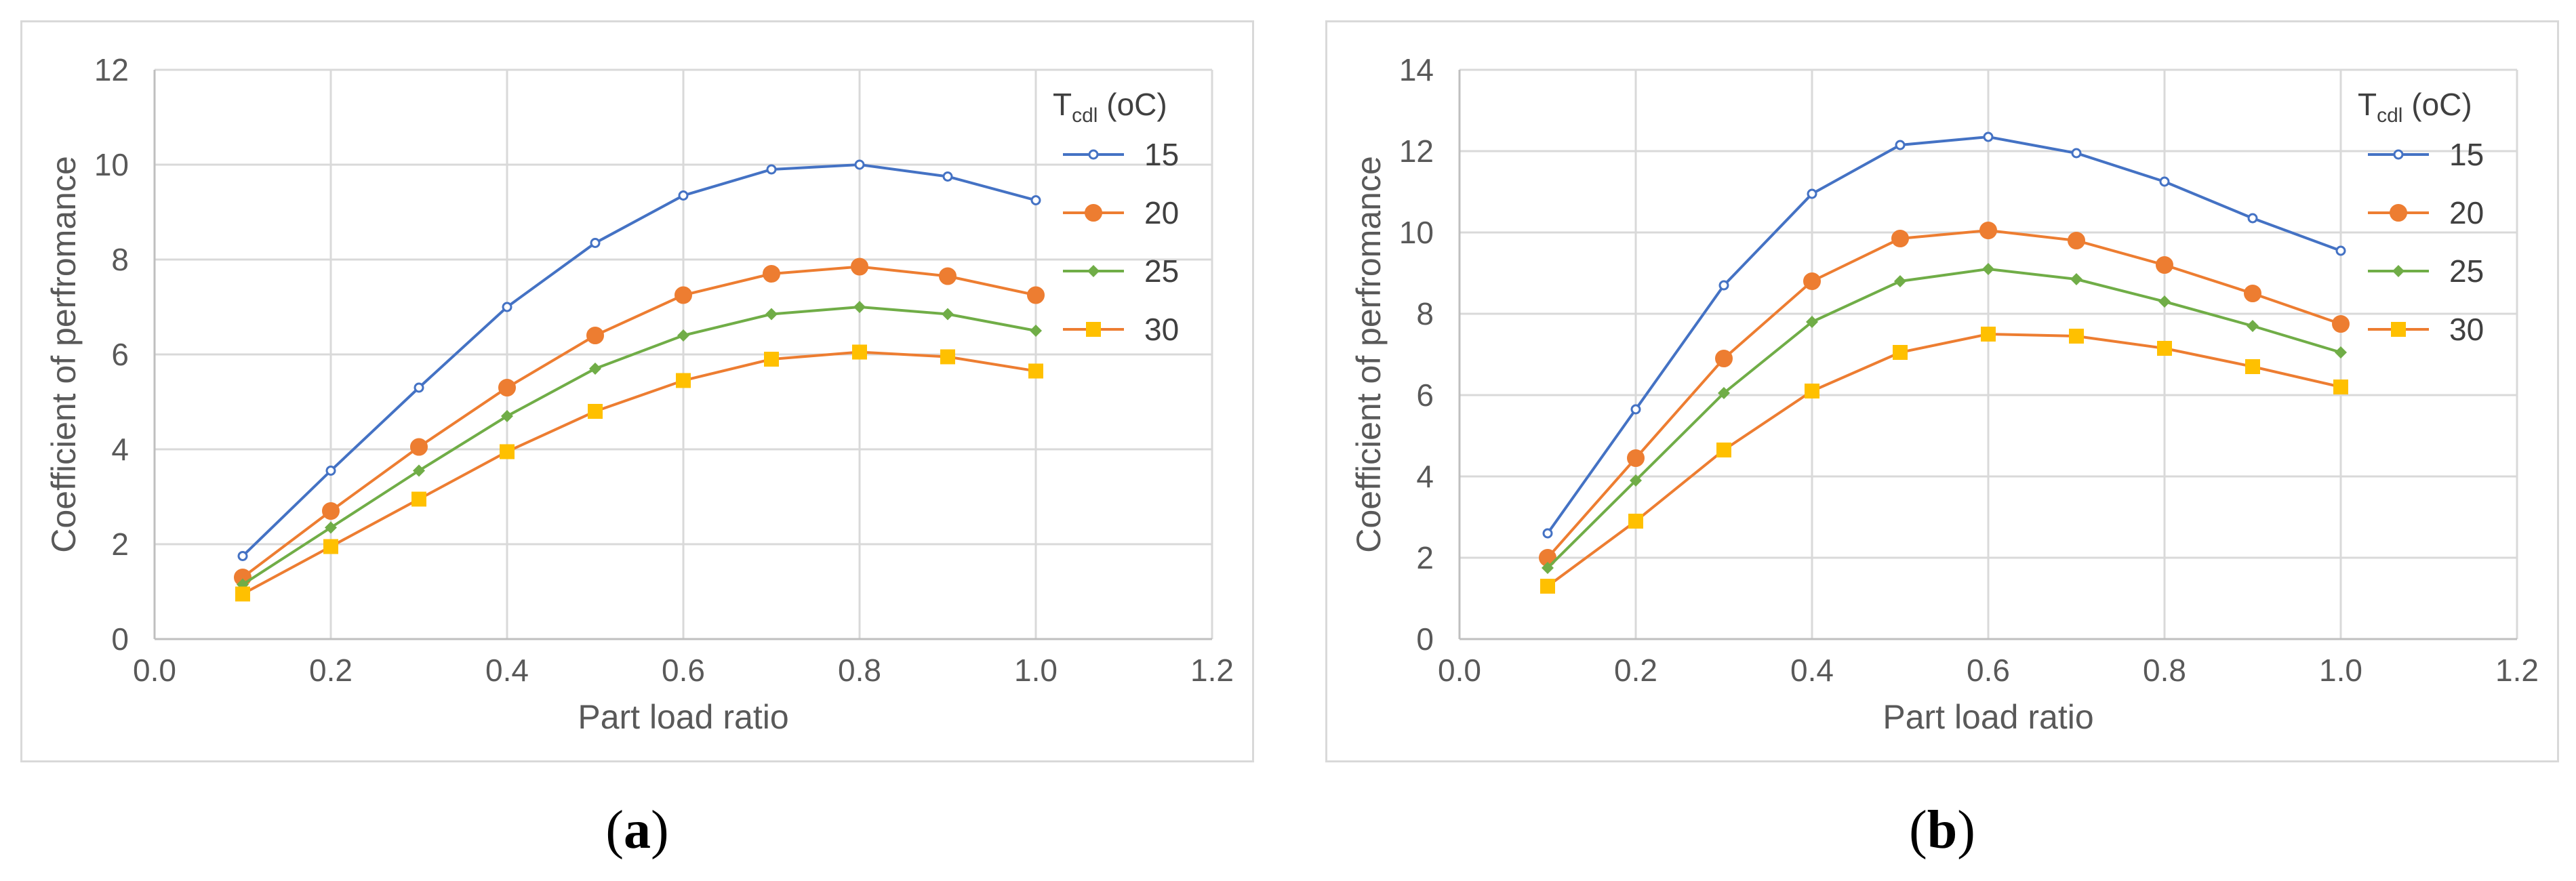  Describe the element at coordinates (154, 670) in the screenshot. I see `x-tick-label: 0.0` at that location.